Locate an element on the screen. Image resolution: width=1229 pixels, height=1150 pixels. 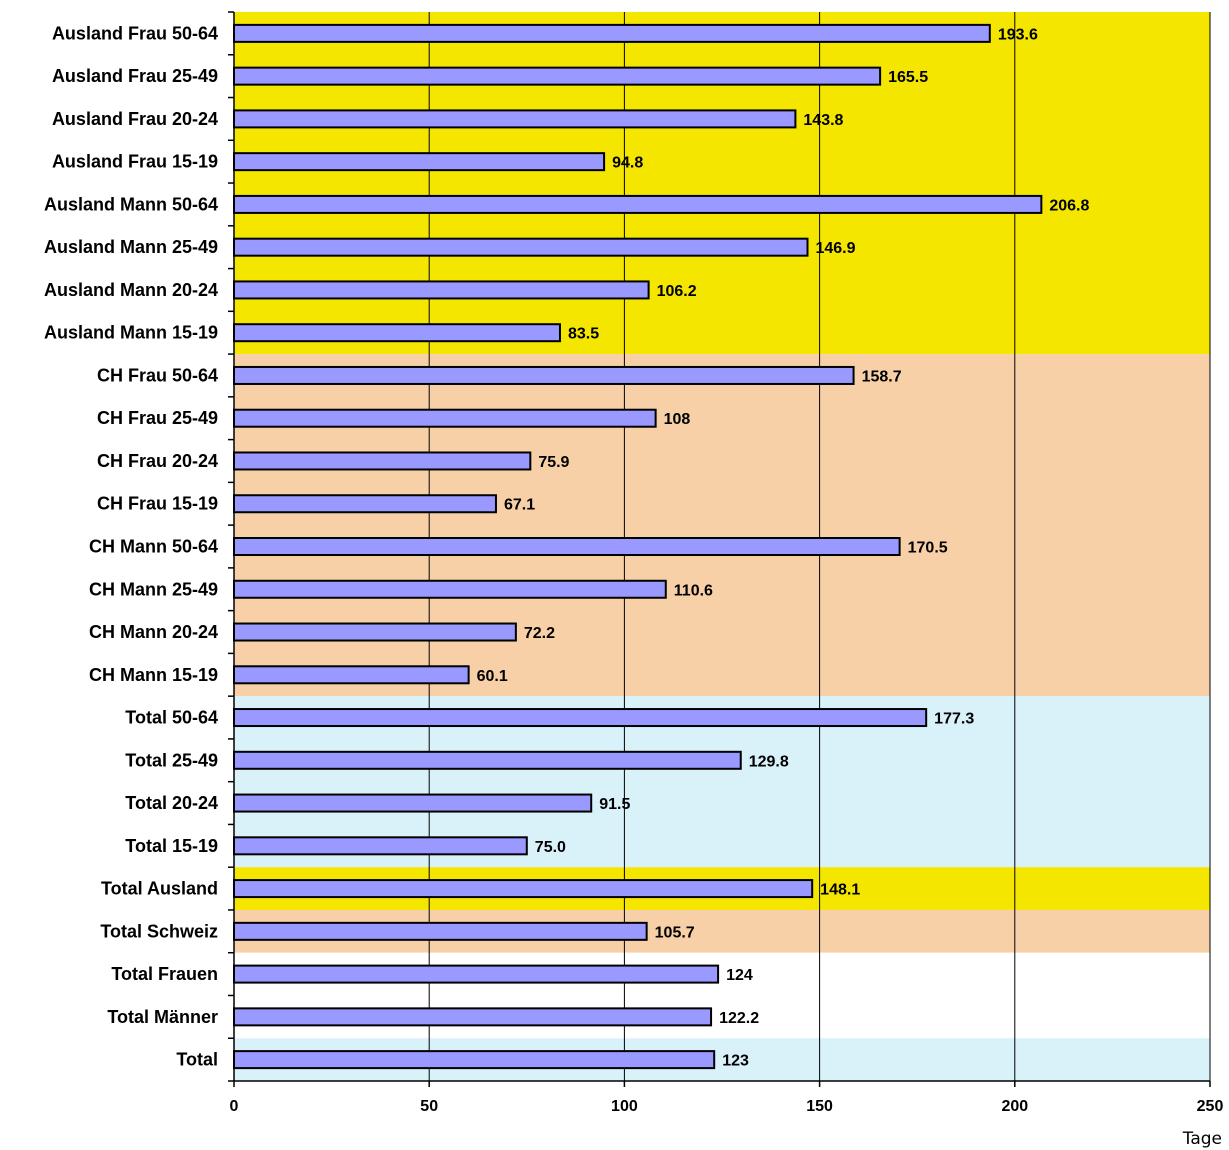
value-label-8: 158.7 is located at coordinates (882, 376).